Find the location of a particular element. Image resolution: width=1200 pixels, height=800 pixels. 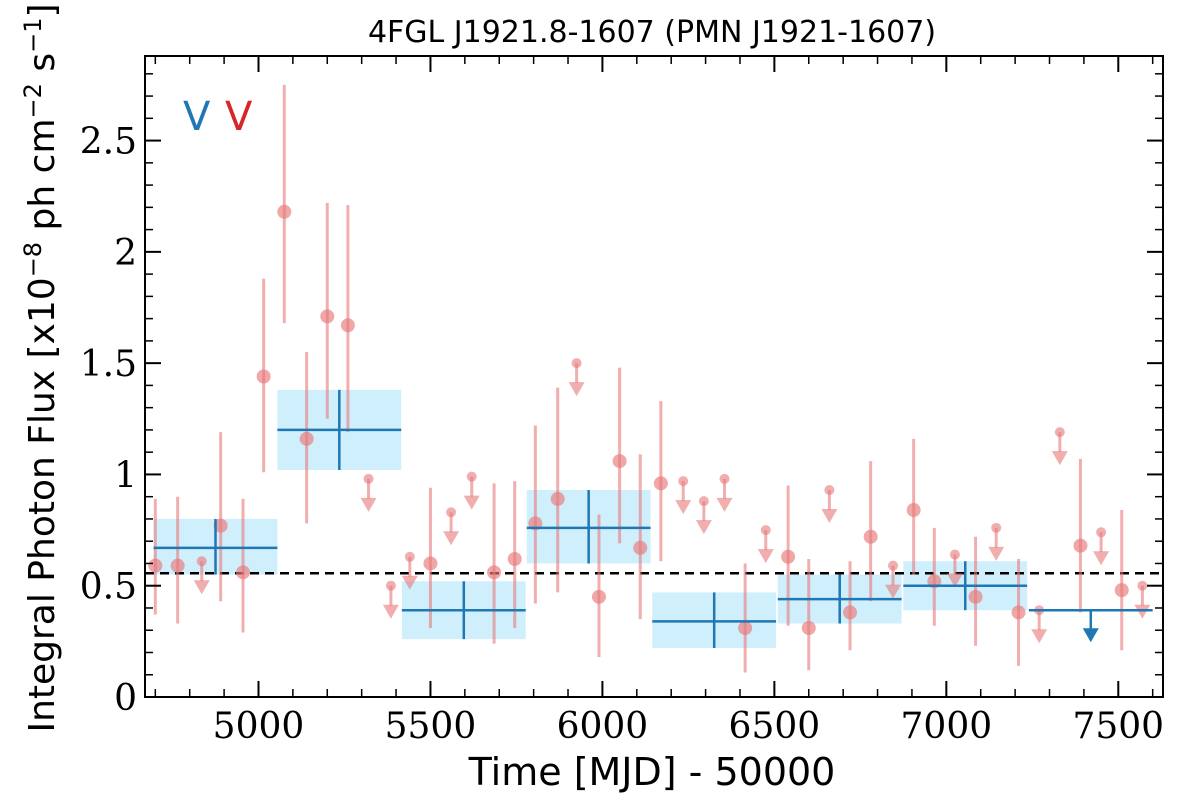

y-tick-label: 0.5 is located at coordinates (108, 587).